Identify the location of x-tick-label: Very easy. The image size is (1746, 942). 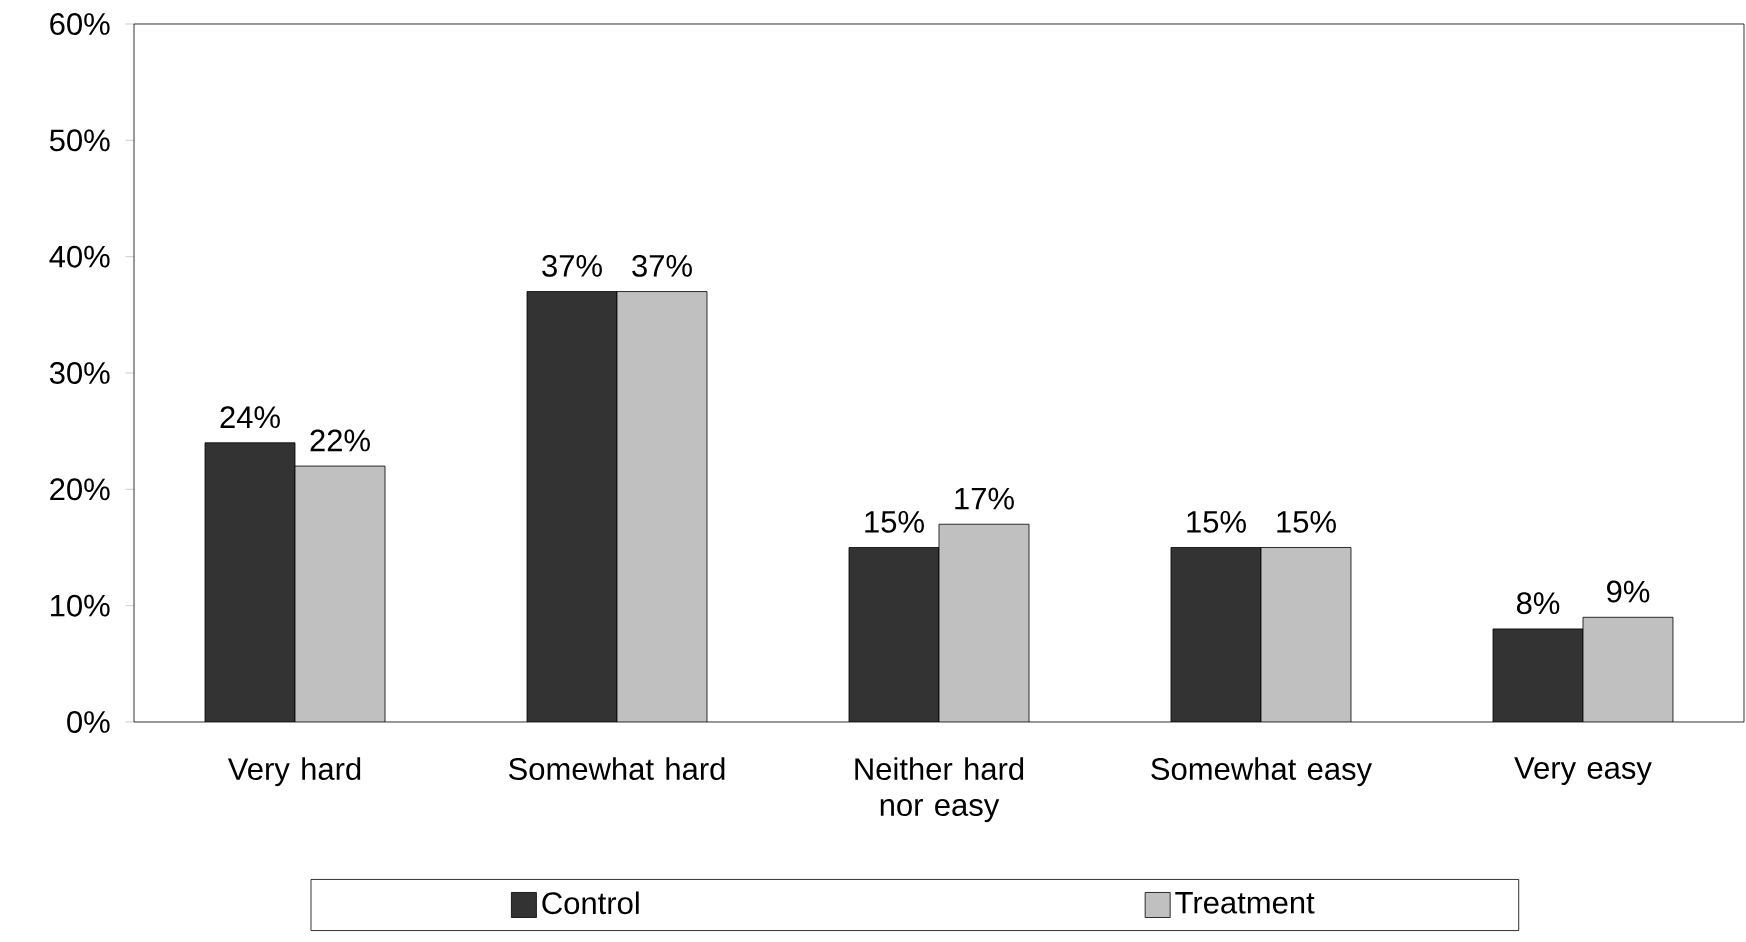
(1583, 771).